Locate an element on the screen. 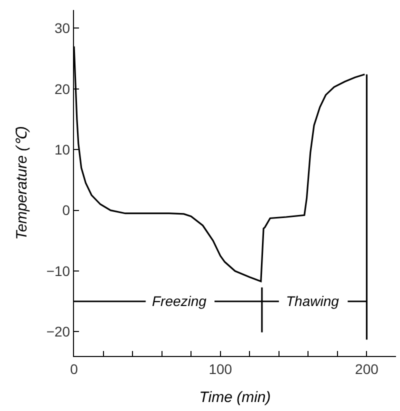  y-tick-label: 30 is located at coordinates (62, 28).